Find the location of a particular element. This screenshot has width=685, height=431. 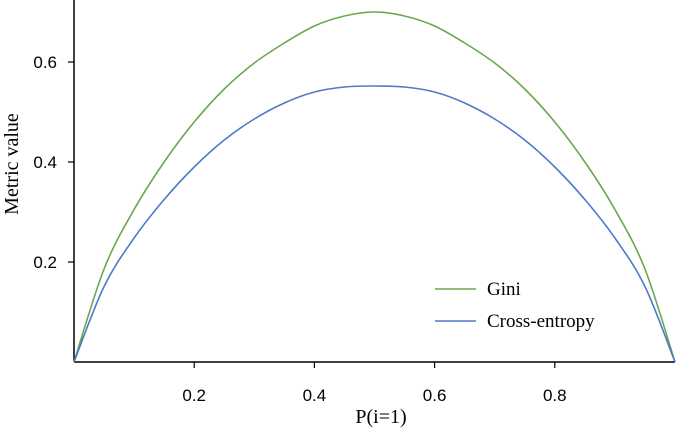

legend: Gini Cross-entropy is located at coordinates (515, 305).